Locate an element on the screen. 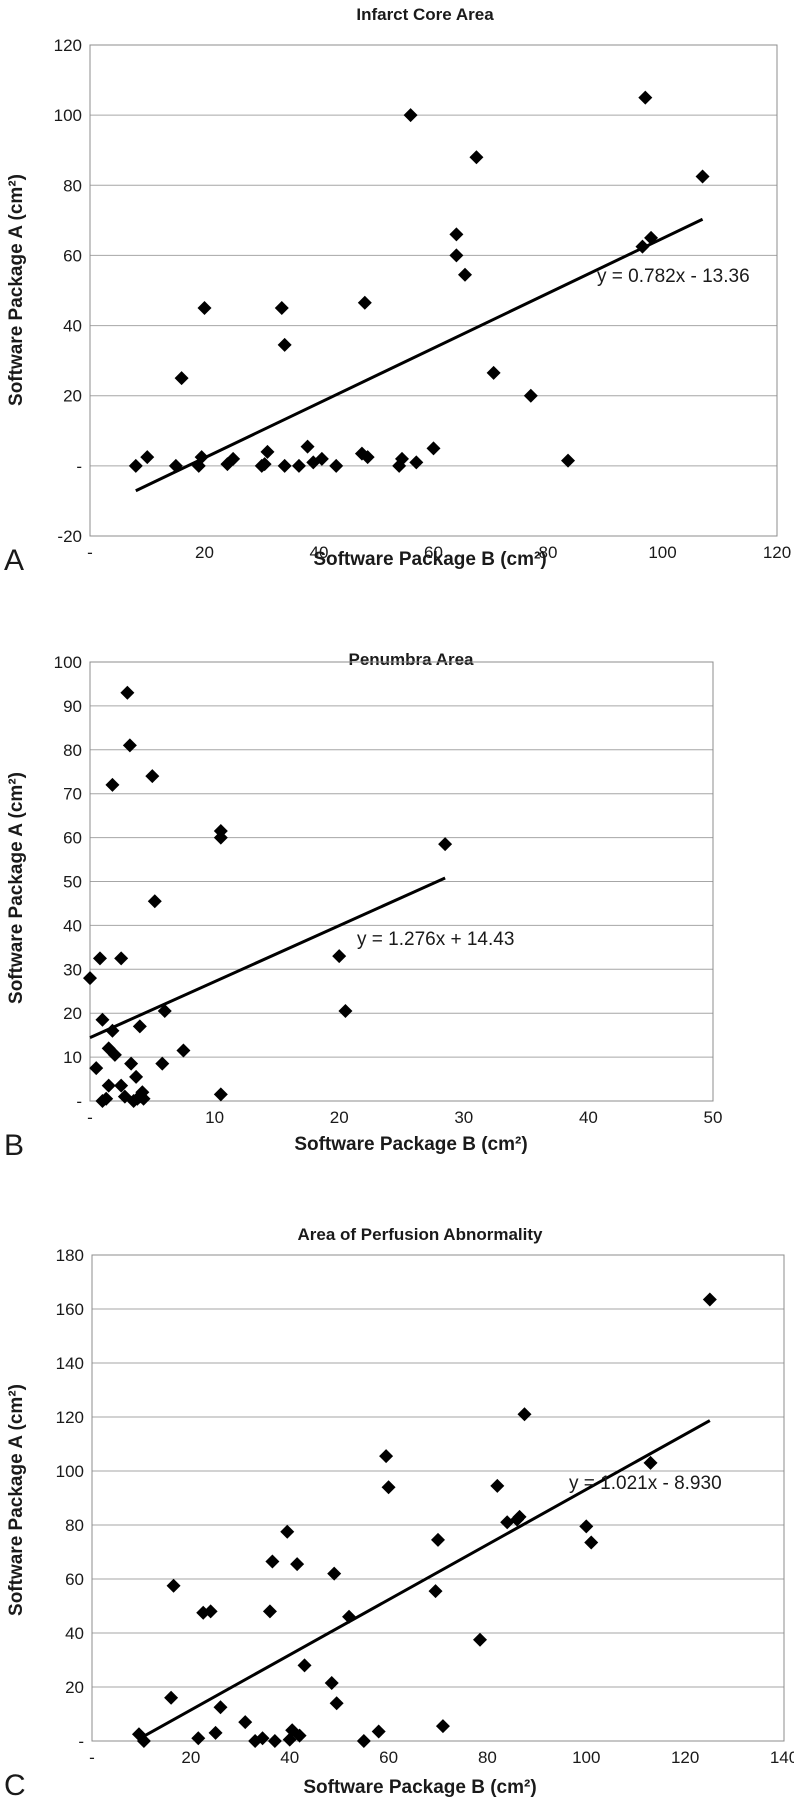 The width and height of the screenshot is (794, 1800). chart-title: Infarct Core Area is located at coordinates (425, 14).